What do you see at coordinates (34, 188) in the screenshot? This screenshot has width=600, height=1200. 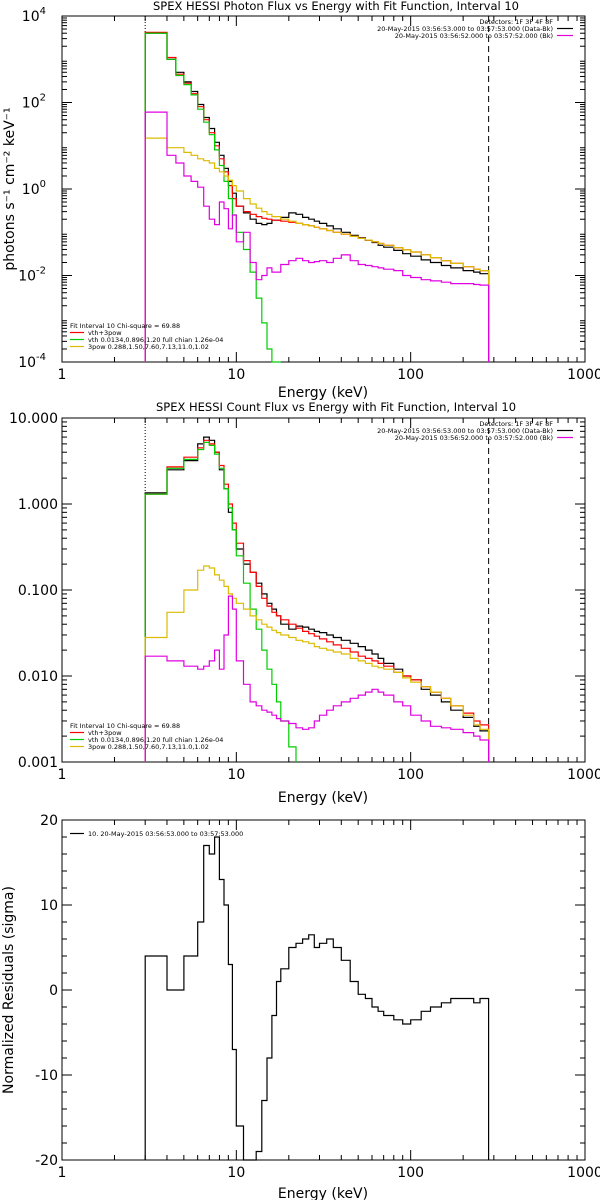 I see `y-tick-label: 10⁰` at bounding box center [34, 188].